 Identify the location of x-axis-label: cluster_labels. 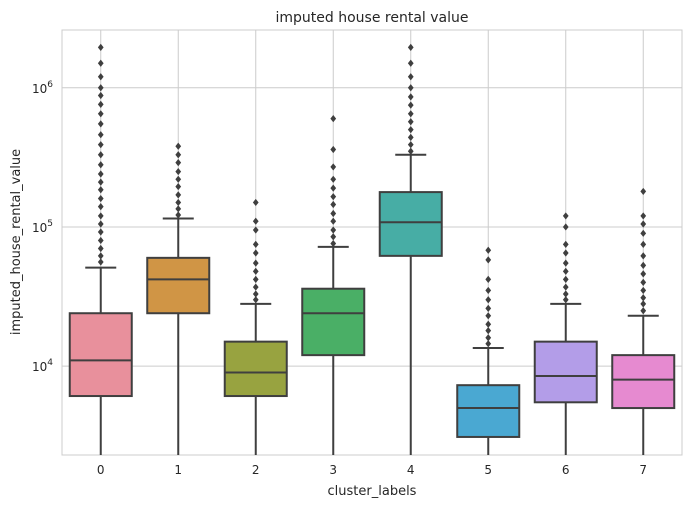
(372, 491).